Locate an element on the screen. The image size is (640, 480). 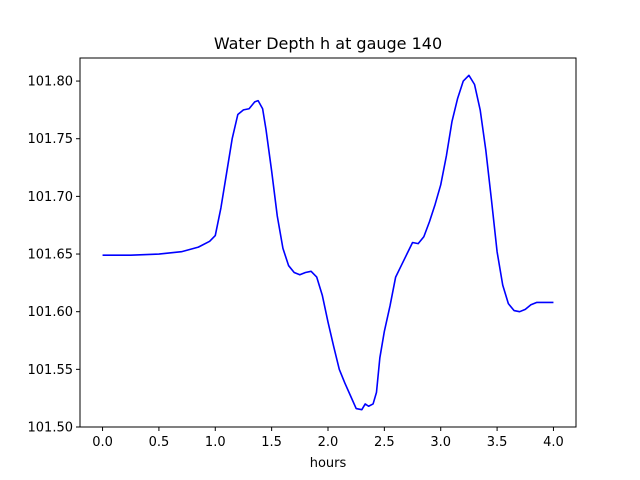
x-tick-label: 2.0 is located at coordinates (328, 442).